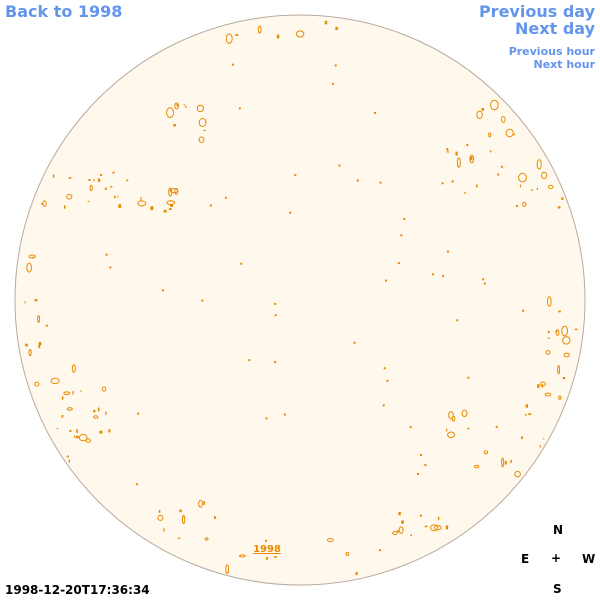  I want to click on compass-south: S, so click(557, 589).